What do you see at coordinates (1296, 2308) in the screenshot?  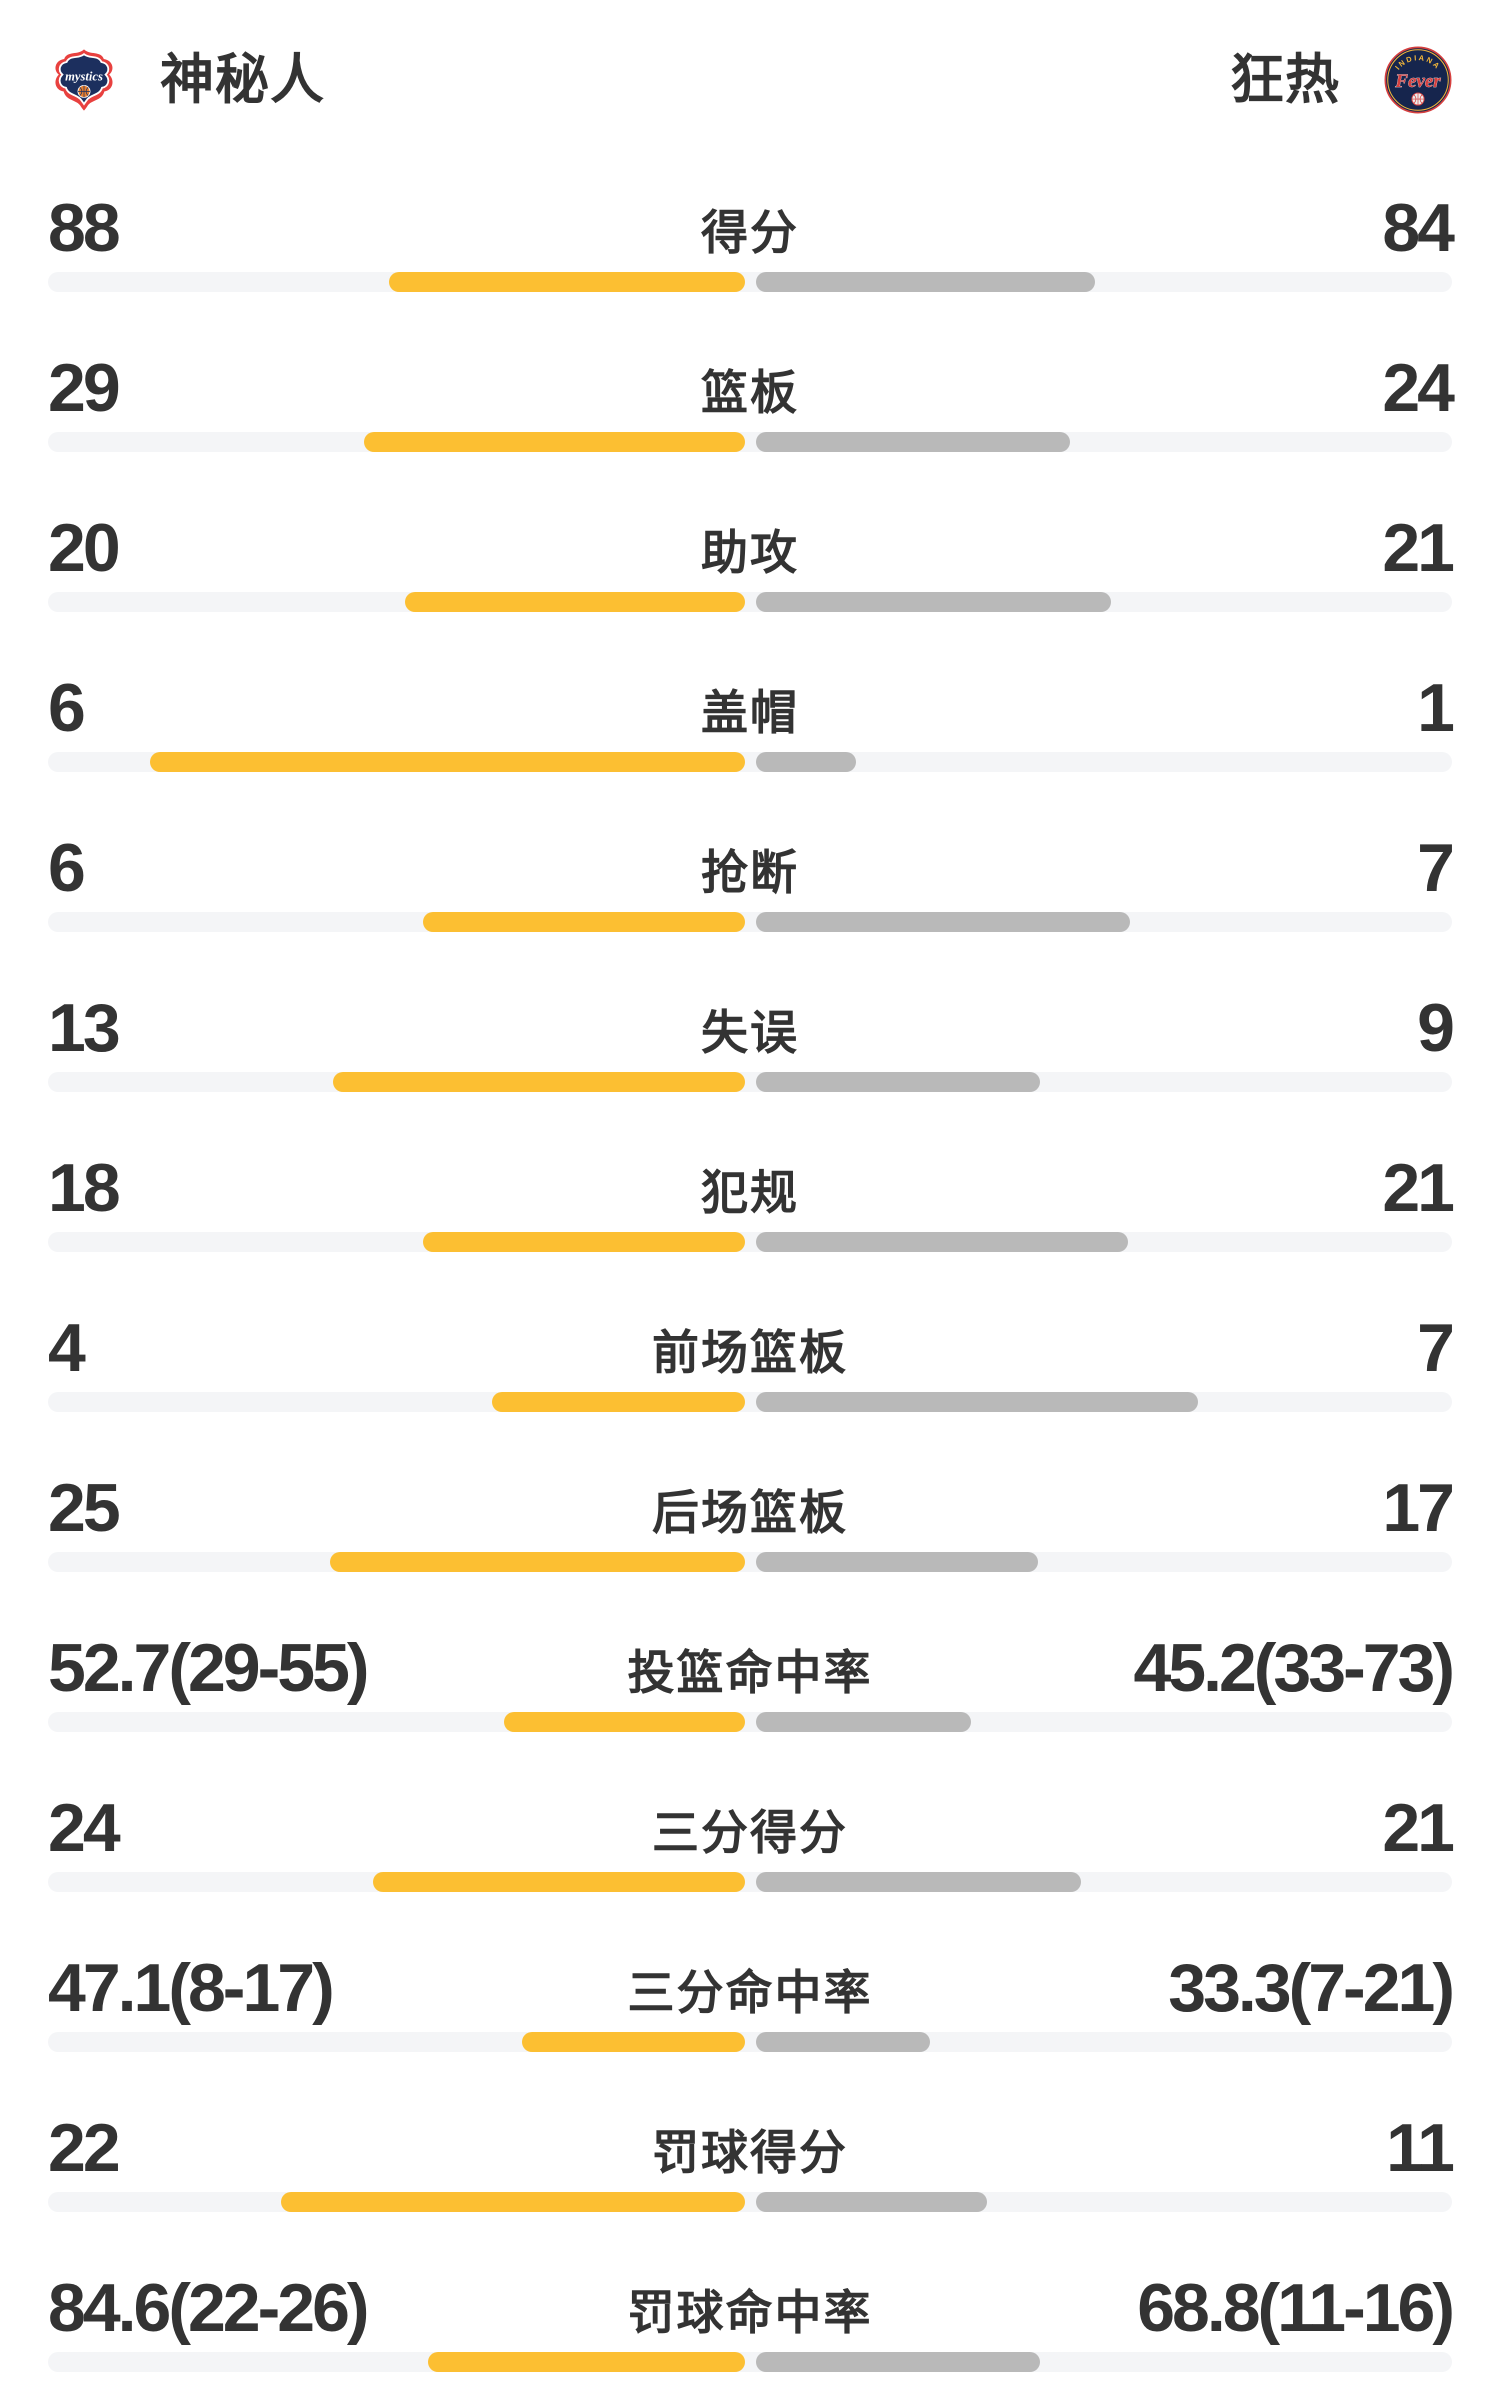 I see `stat-right-value: 68.8(11-16)` at bounding box center [1296, 2308].